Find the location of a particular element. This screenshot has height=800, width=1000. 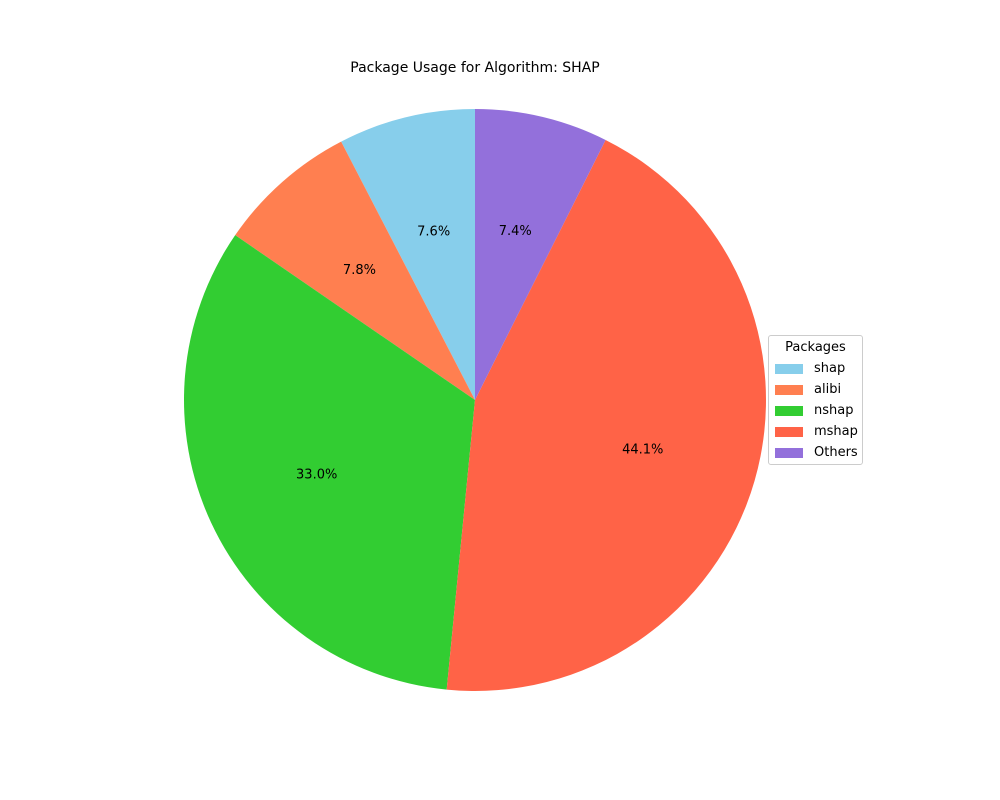

legend-label: nshap is located at coordinates (834, 410).